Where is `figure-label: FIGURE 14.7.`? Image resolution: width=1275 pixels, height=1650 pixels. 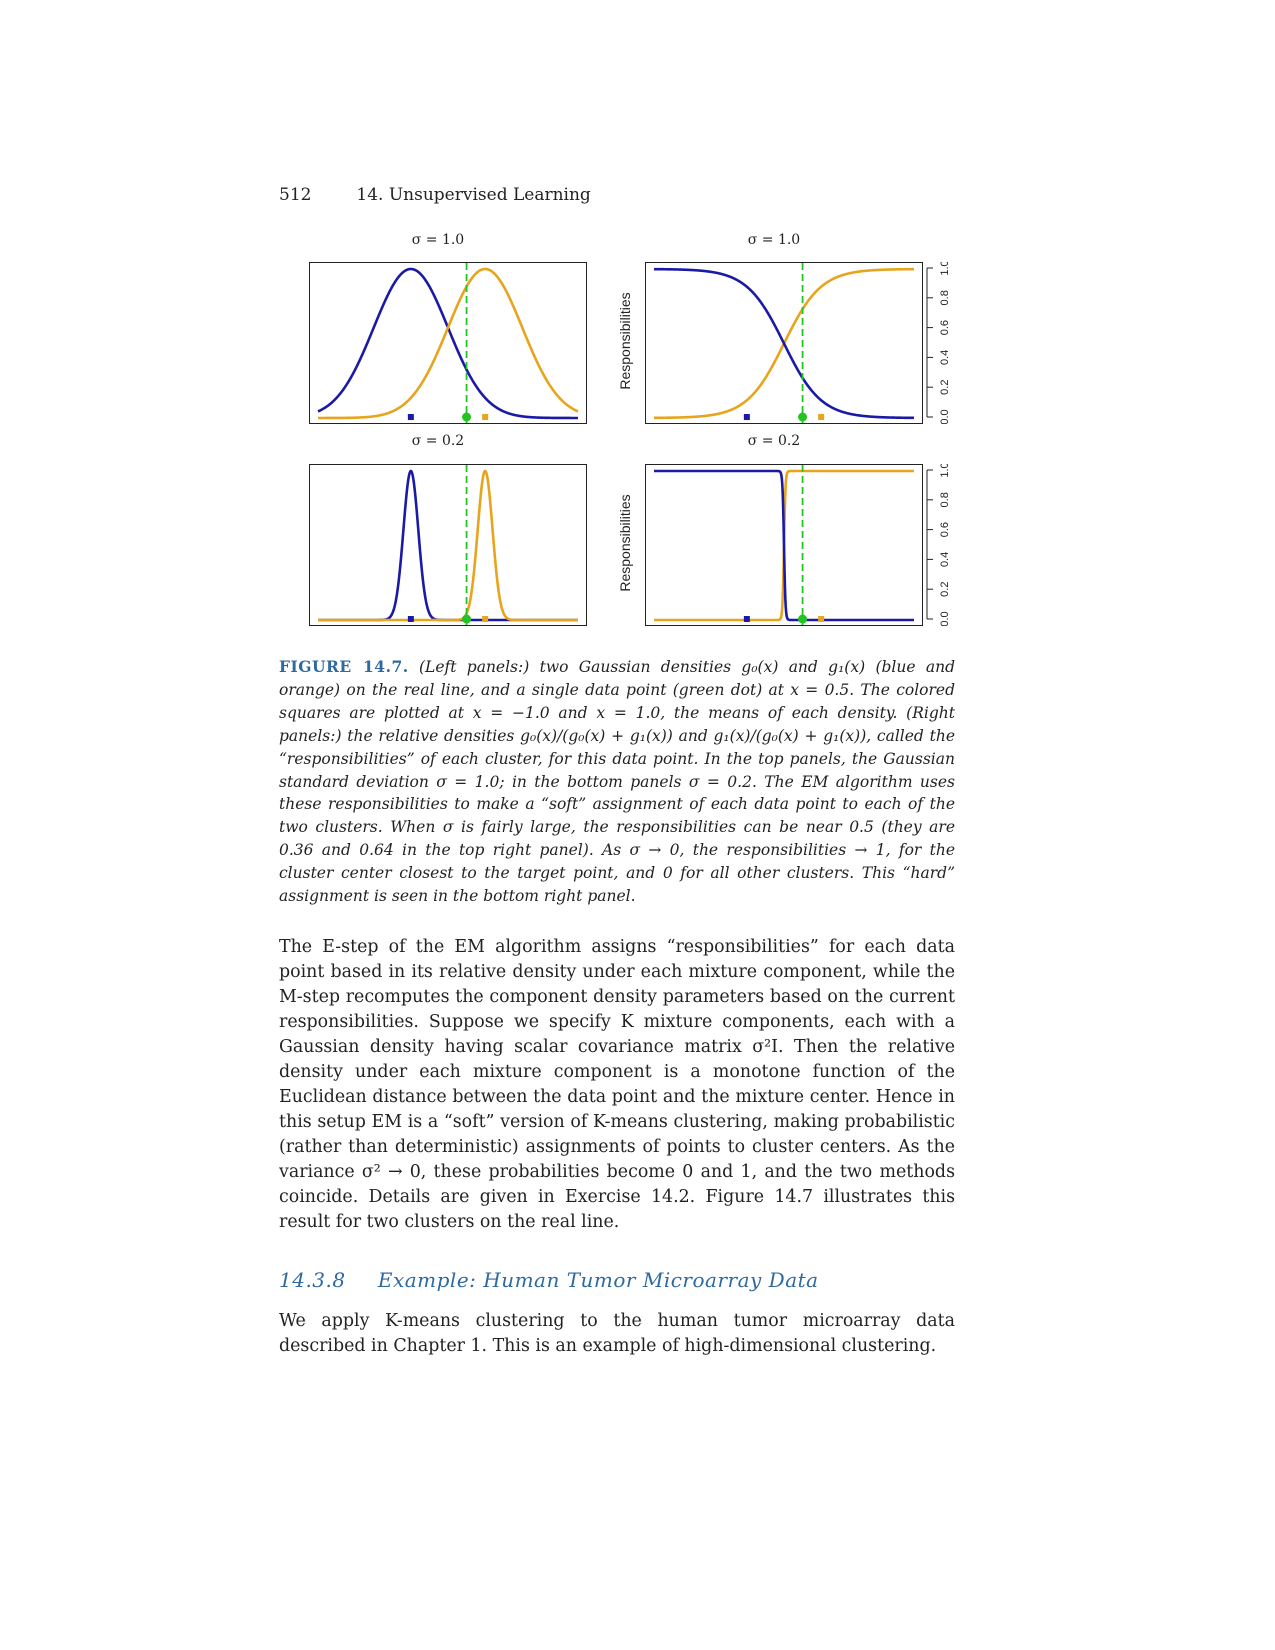 figure-label: FIGURE 14.7. is located at coordinates (344, 666).